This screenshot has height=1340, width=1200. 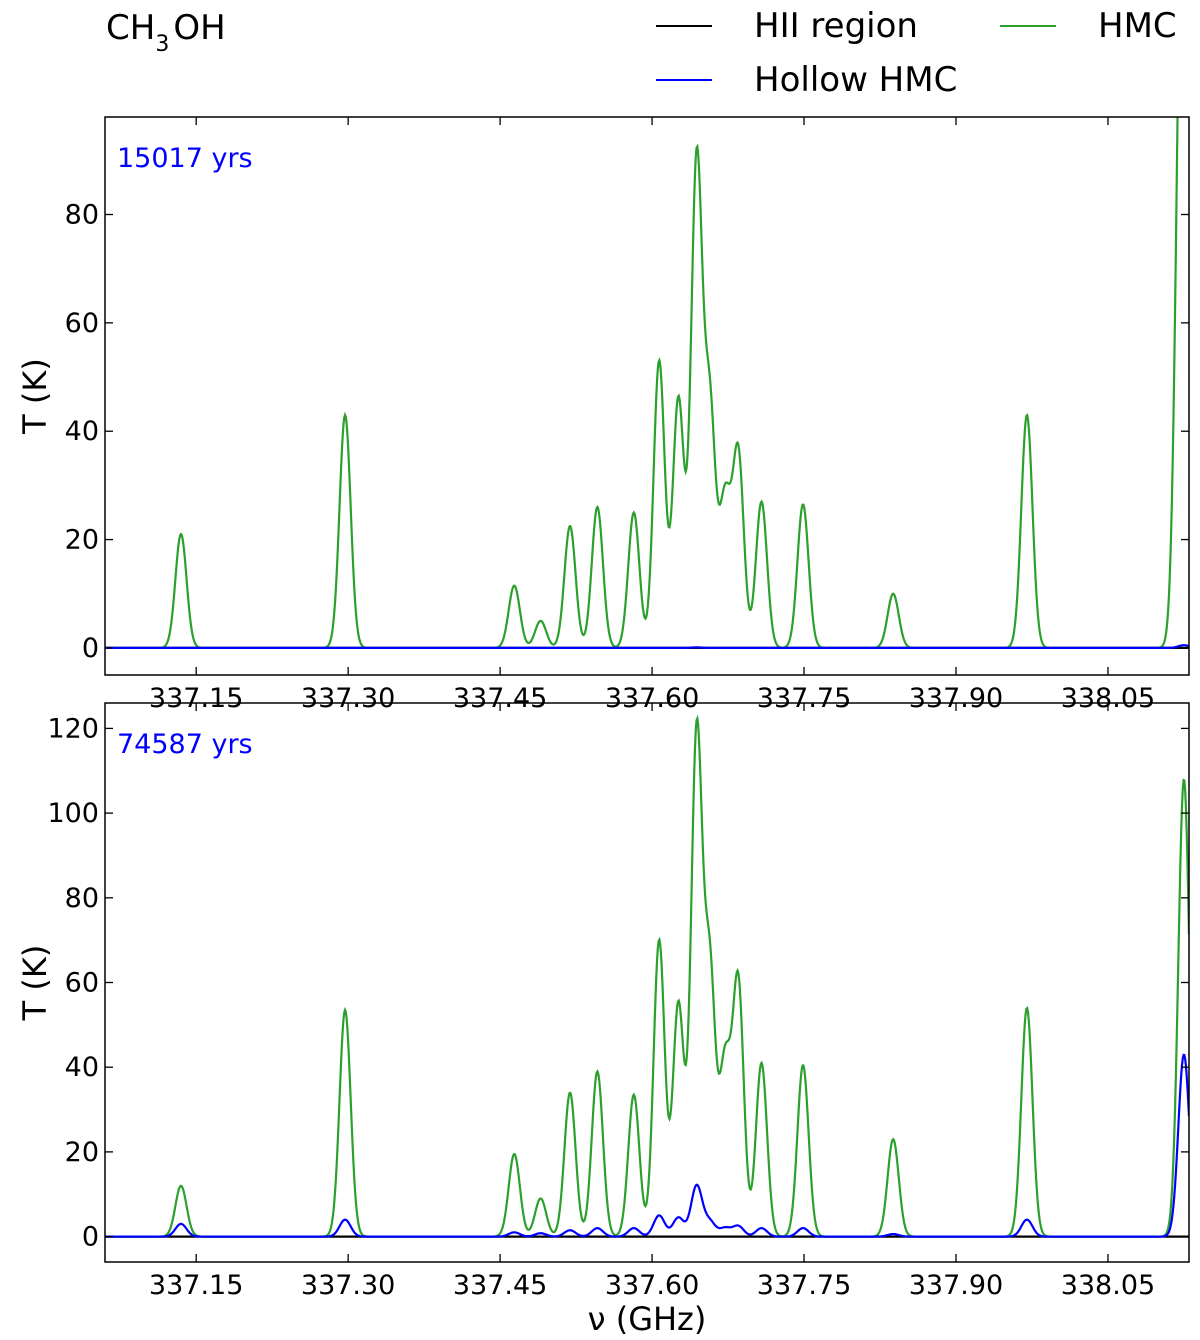 I want to click on species-subscript: 3, so click(x=162, y=44).